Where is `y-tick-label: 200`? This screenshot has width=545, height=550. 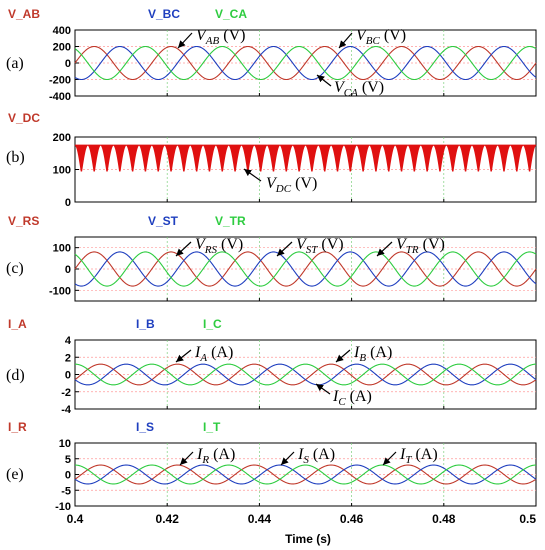
y-tick-label: 200 is located at coordinates (62, 48).